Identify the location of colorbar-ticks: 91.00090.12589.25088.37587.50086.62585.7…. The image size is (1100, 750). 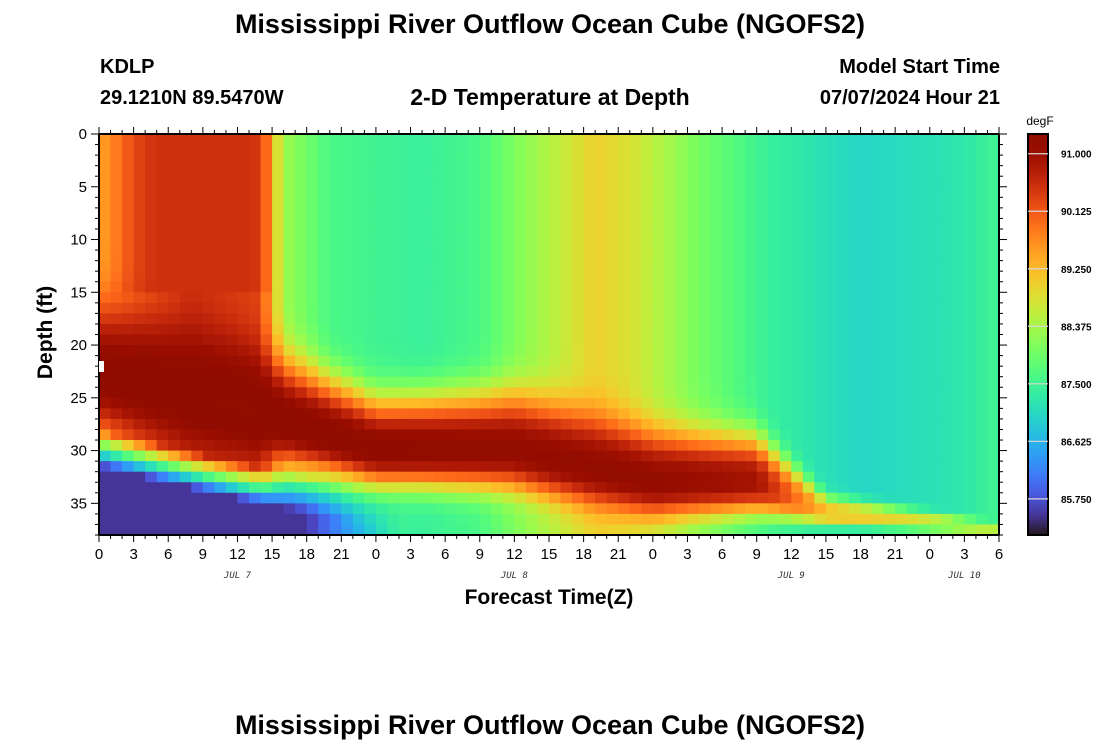
(1060, 328).